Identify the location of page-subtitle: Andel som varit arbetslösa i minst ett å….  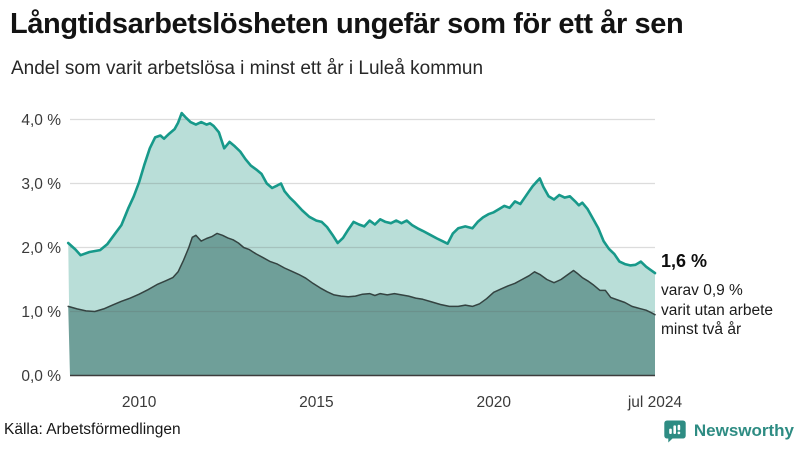
(247, 68).